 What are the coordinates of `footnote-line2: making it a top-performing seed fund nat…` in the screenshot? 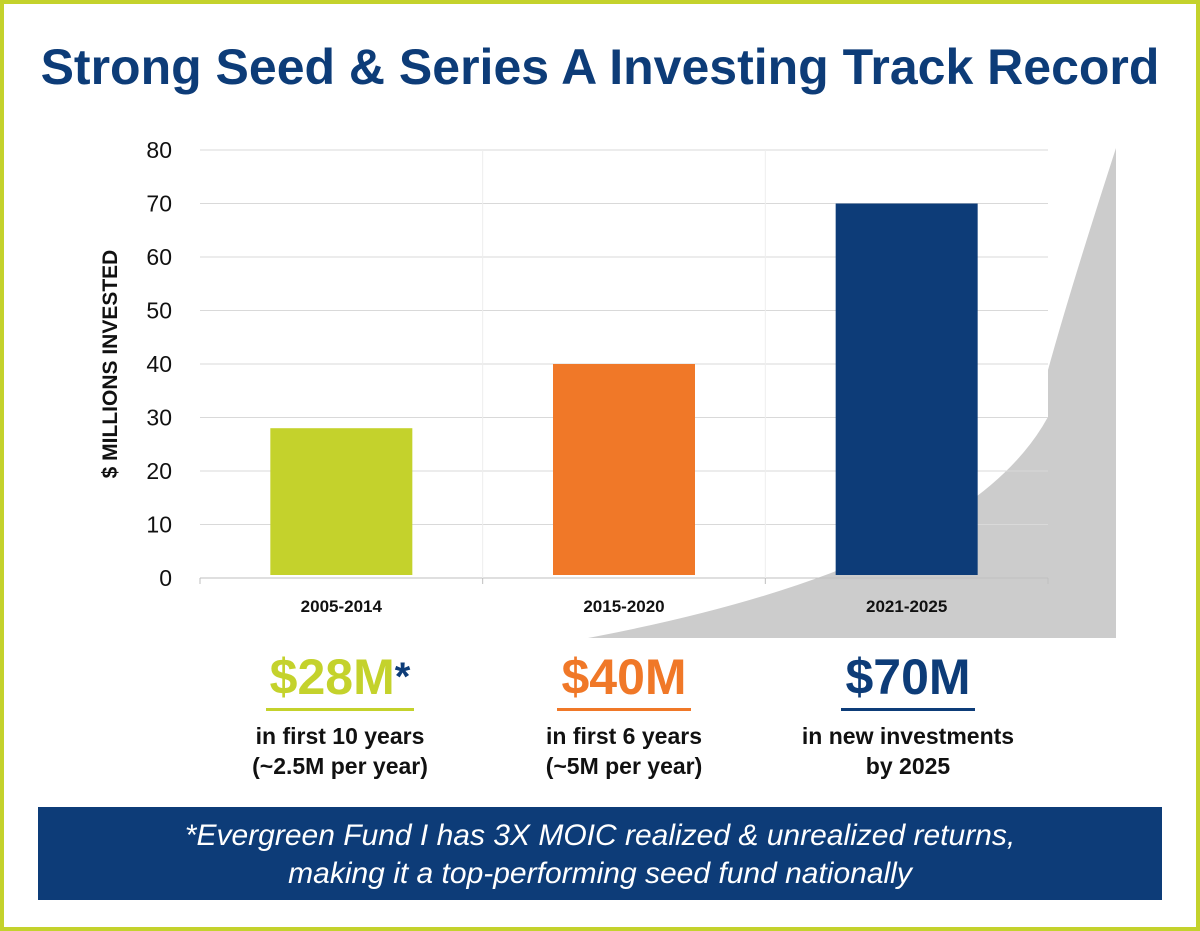 It's located at (600, 873).